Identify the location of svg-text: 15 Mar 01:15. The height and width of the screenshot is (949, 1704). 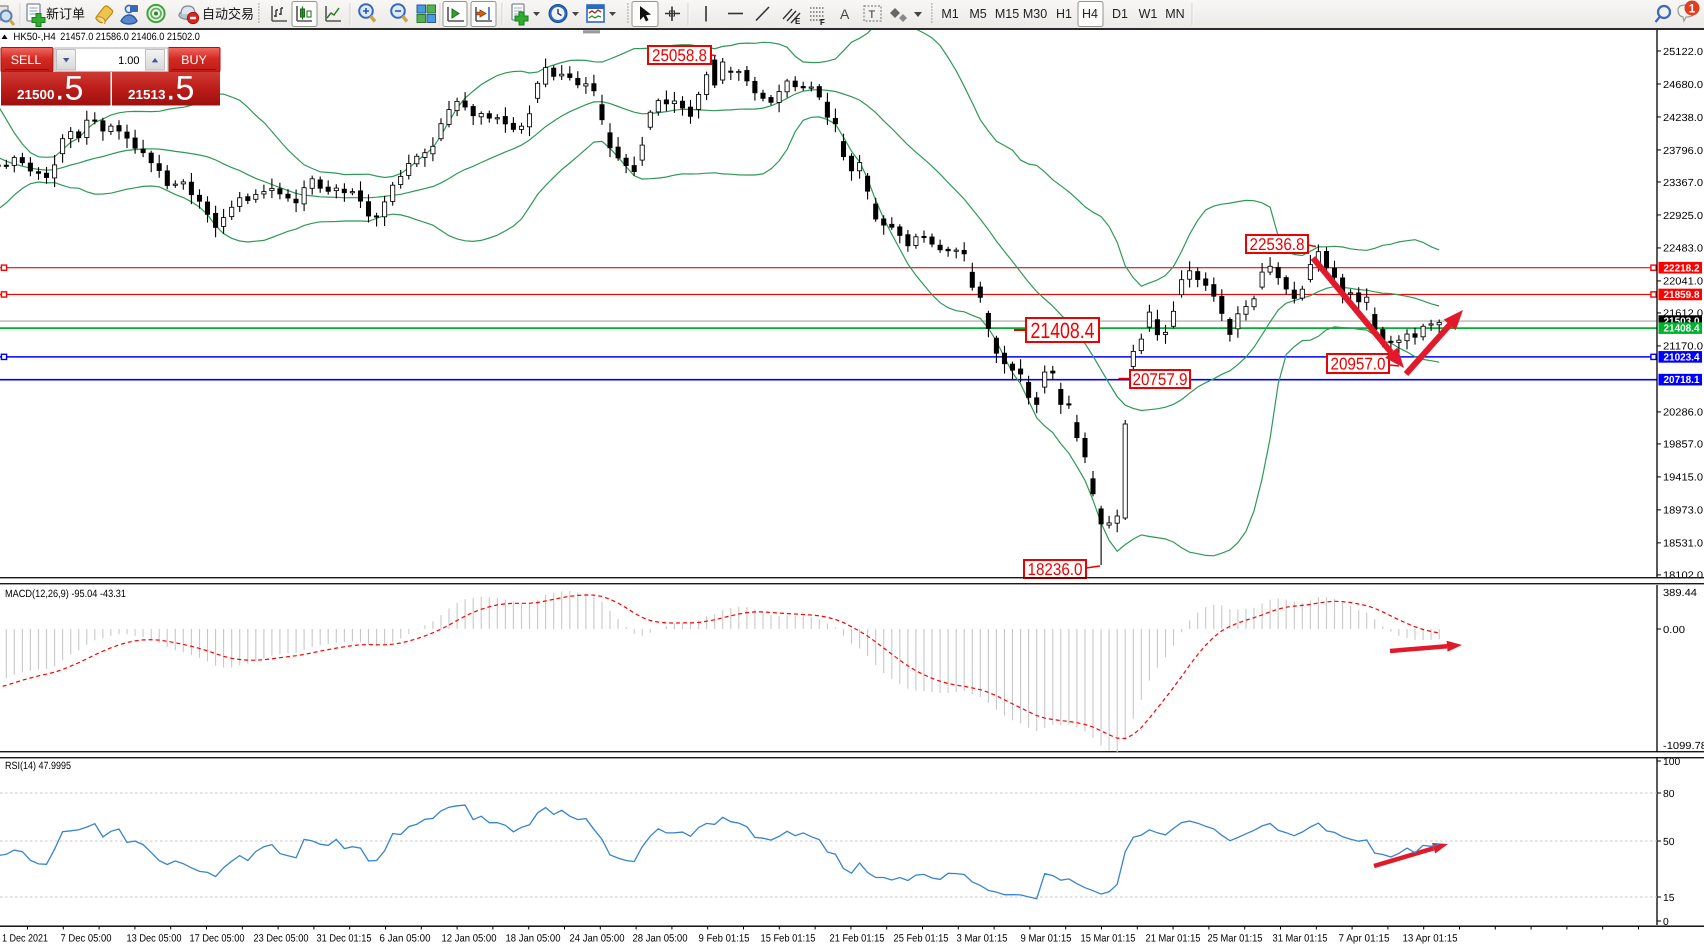
(1108, 939).